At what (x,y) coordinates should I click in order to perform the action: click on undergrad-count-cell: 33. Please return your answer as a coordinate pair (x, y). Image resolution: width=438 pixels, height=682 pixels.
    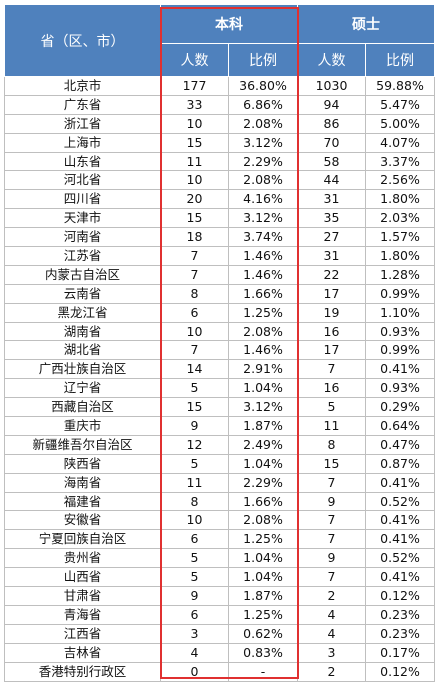
    Looking at the image, I should click on (194, 104).